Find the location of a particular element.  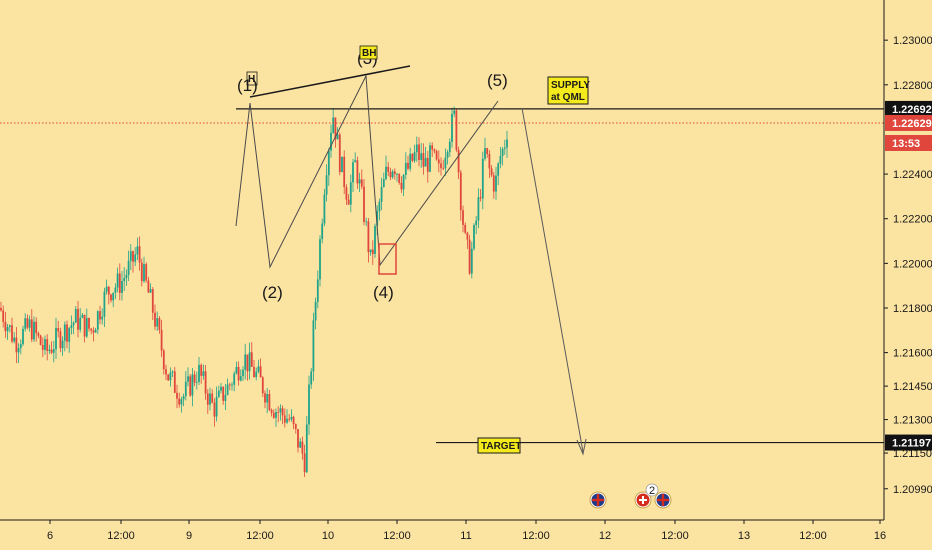

time-tick-label: 11 is located at coordinates (465, 536).